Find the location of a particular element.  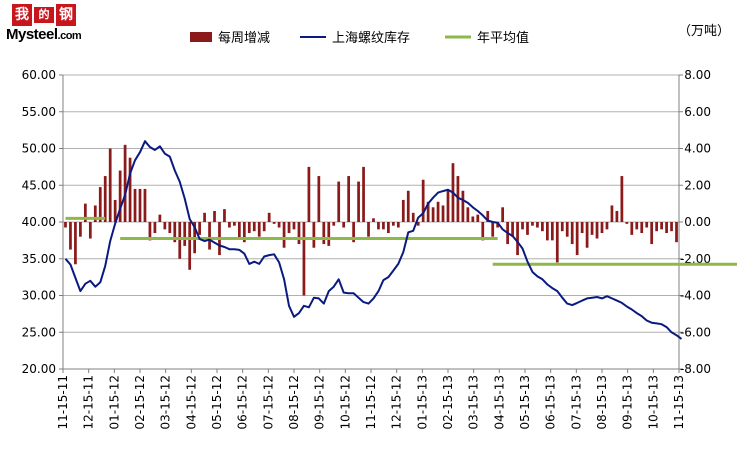

right-tick-label: -8.00 is located at coordinates (695, 369).